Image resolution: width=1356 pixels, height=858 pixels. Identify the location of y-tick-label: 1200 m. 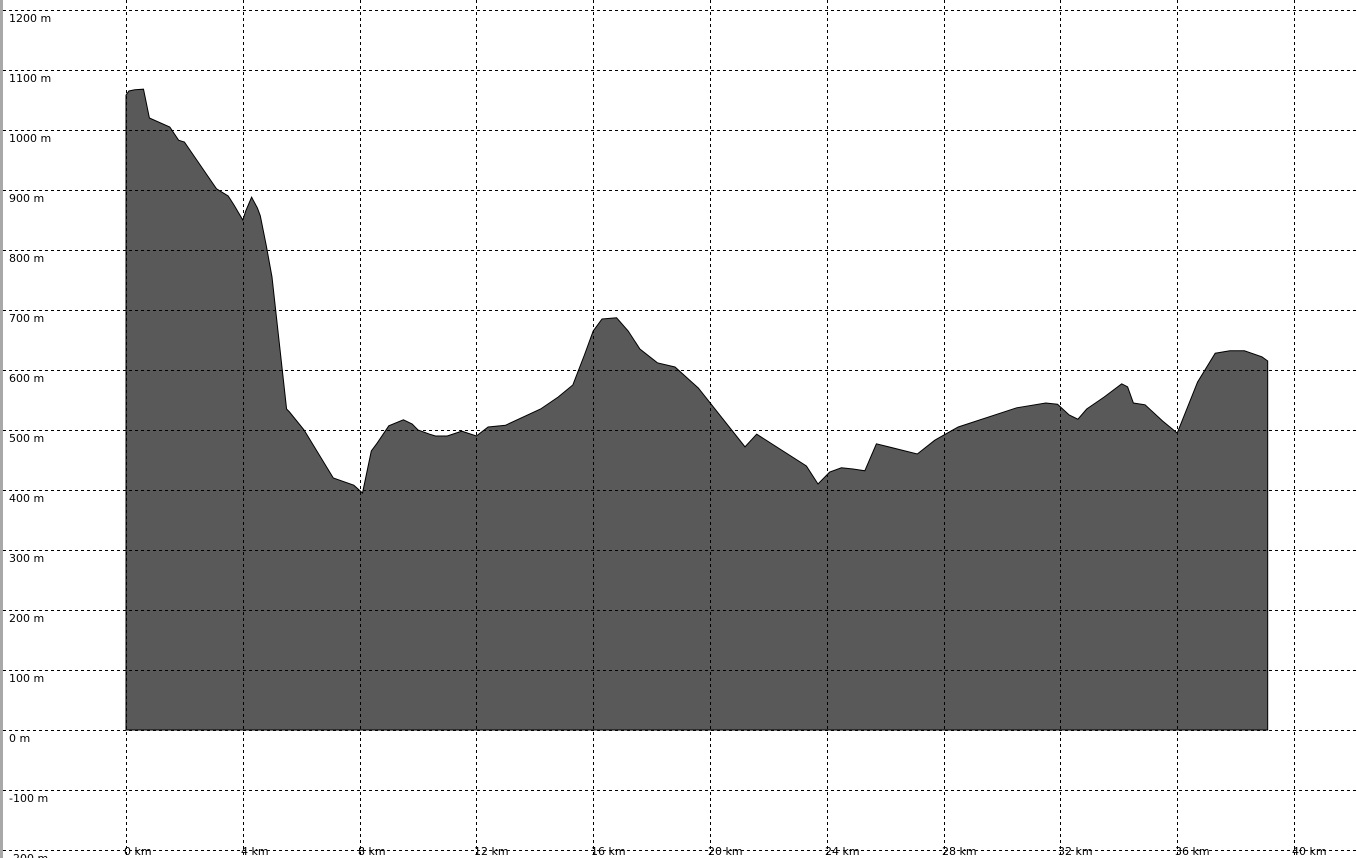
(30, 18).